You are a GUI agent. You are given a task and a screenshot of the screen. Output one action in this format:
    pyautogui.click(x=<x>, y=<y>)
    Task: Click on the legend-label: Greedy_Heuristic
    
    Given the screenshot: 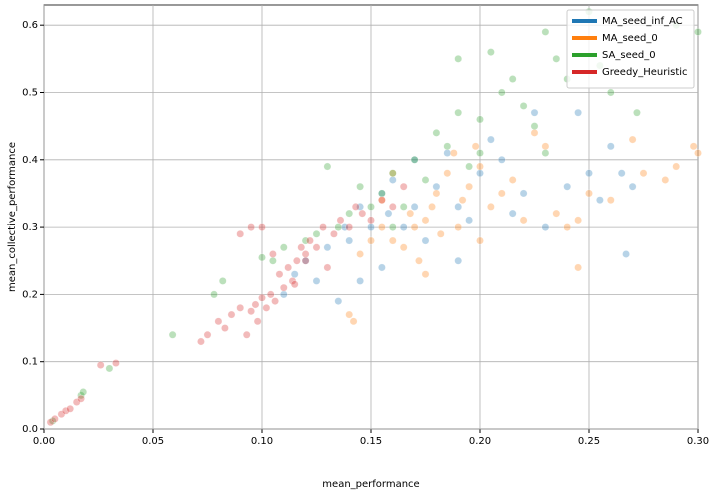 What is the action you would take?
    pyautogui.click(x=645, y=72)
    